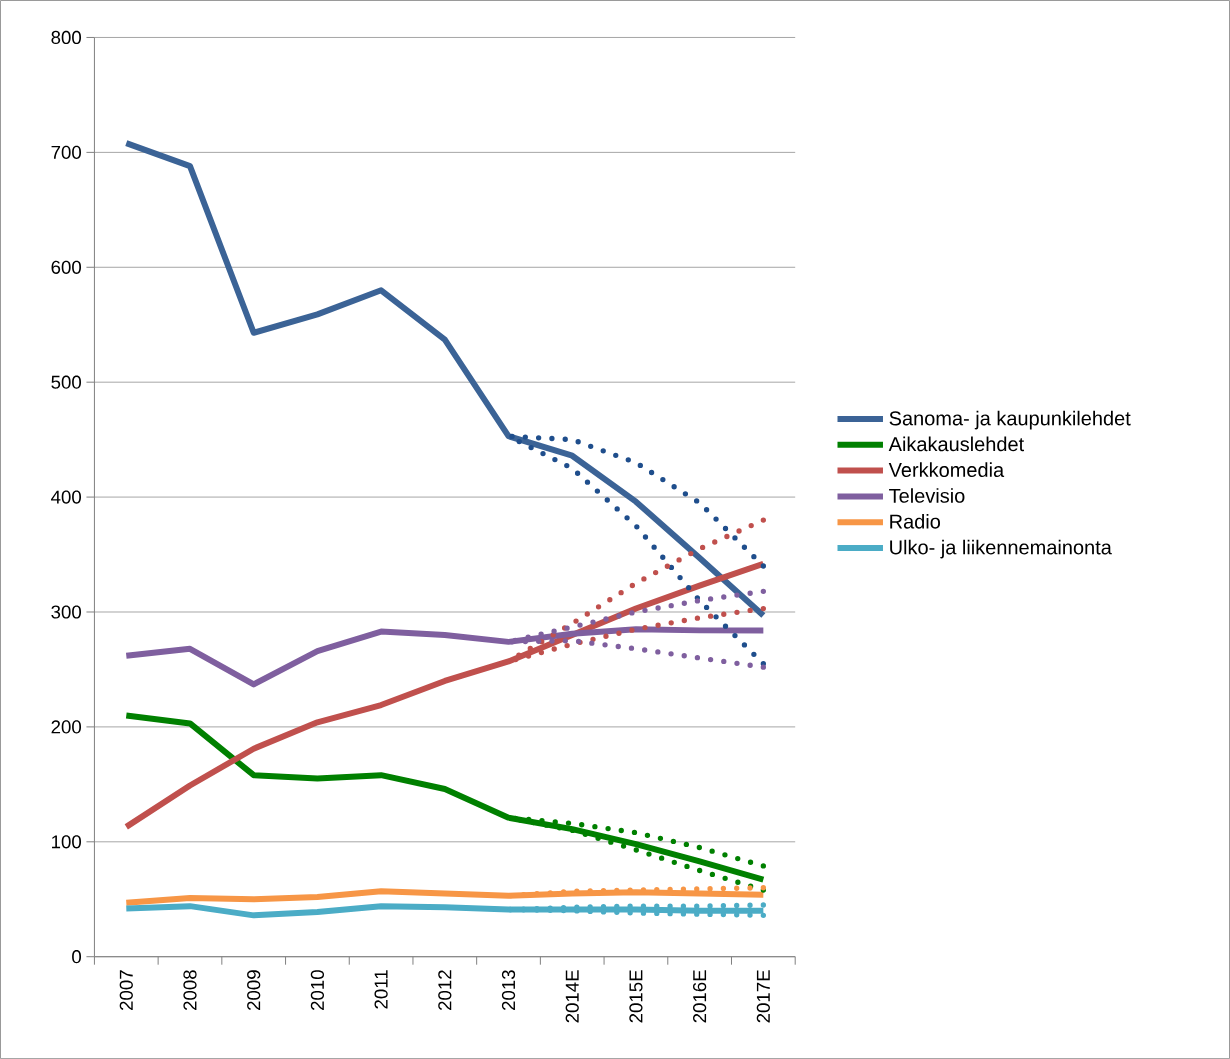 This screenshot has height=1059, width=1230. What do you see at coordinates (317, 990) in the screenshot?
I see `x-tick-label: 2010` at bounding box center [317, 990].